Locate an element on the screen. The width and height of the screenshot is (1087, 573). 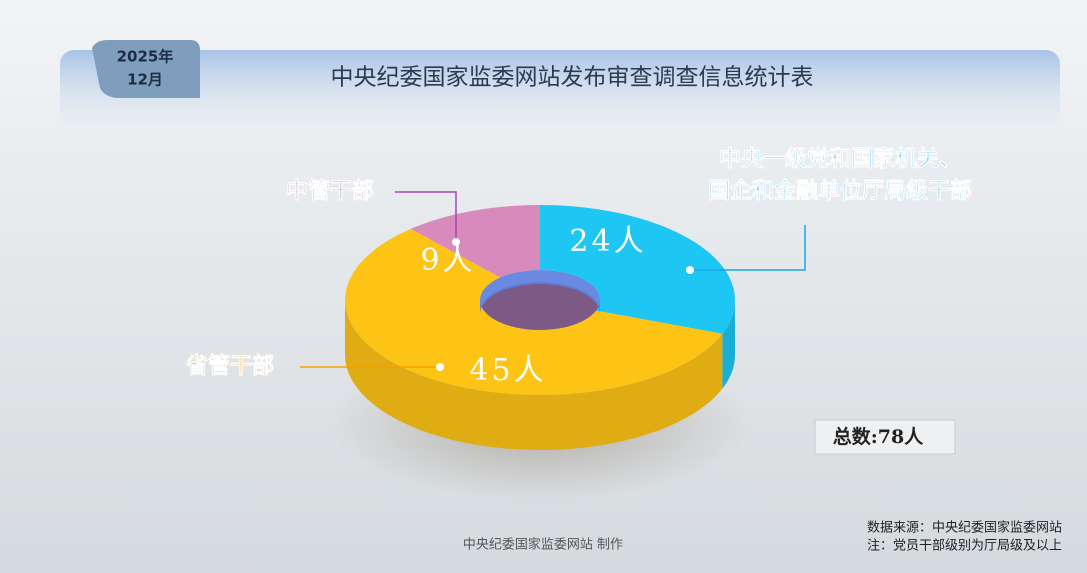
category-label: 中管干部 is located at coordinates (330, 191).